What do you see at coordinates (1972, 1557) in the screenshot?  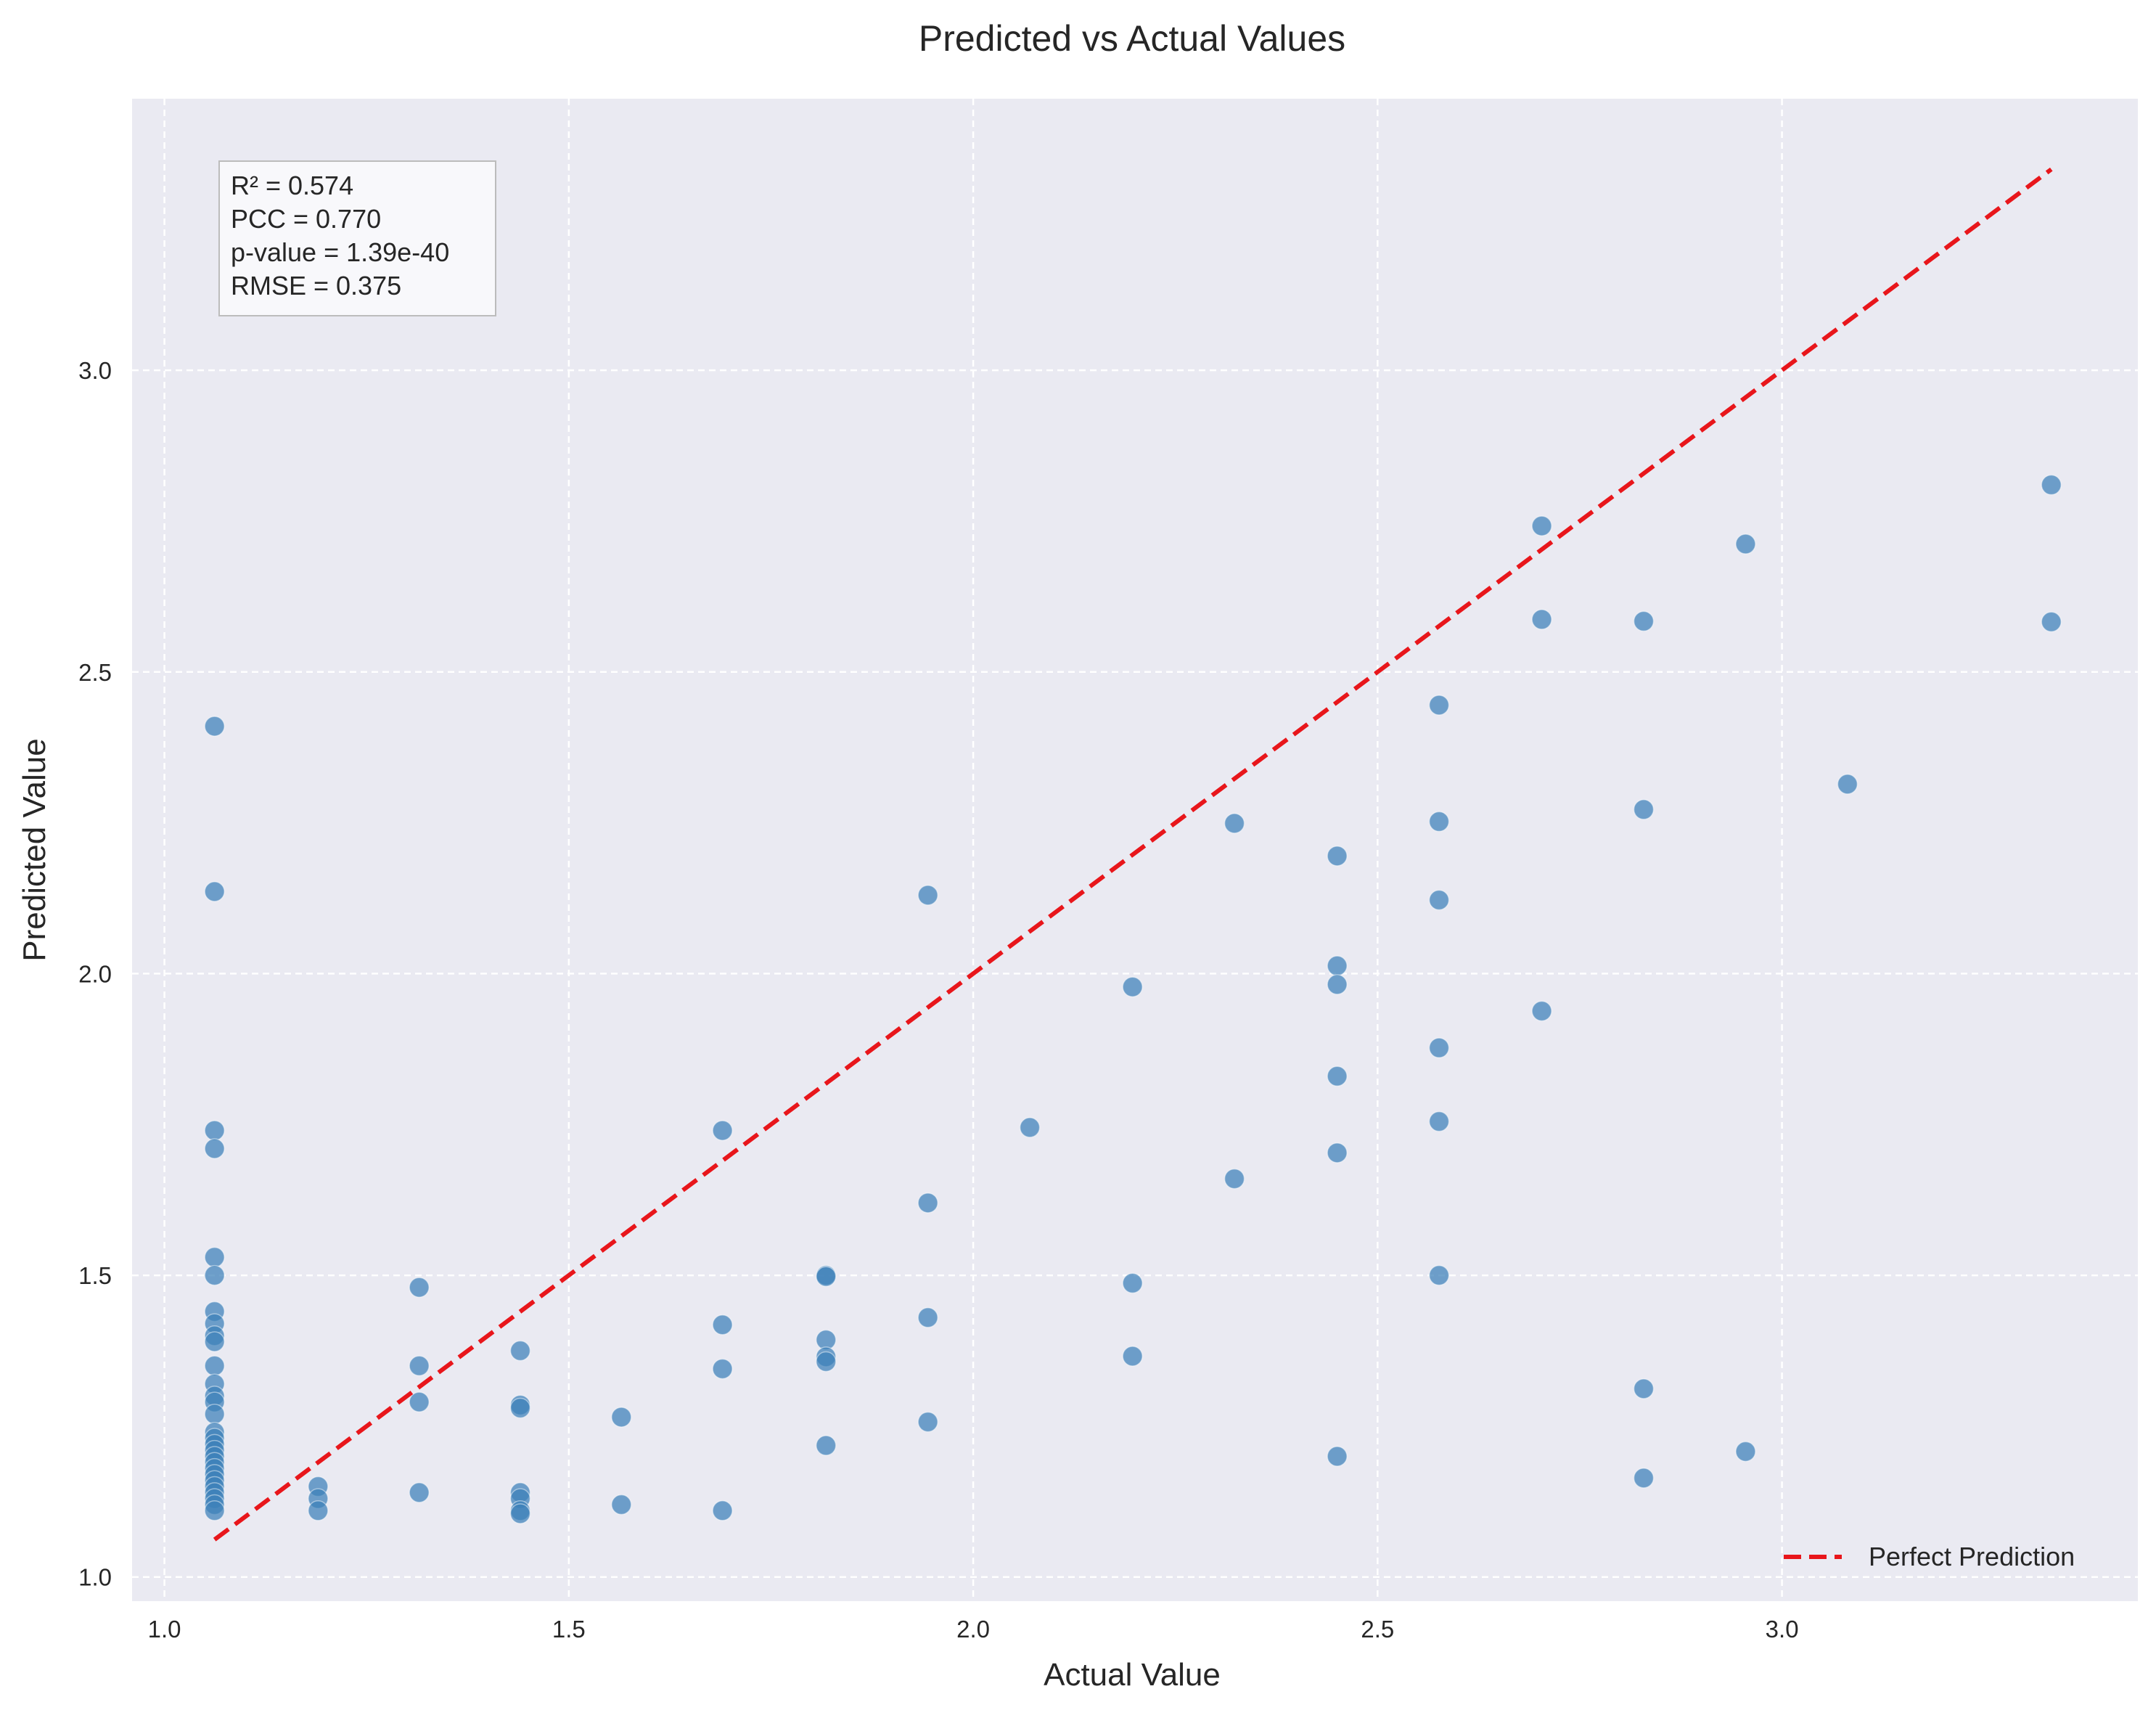 I see `legend-label: Perfect Prediction` at bounding box center [1972, 1557].